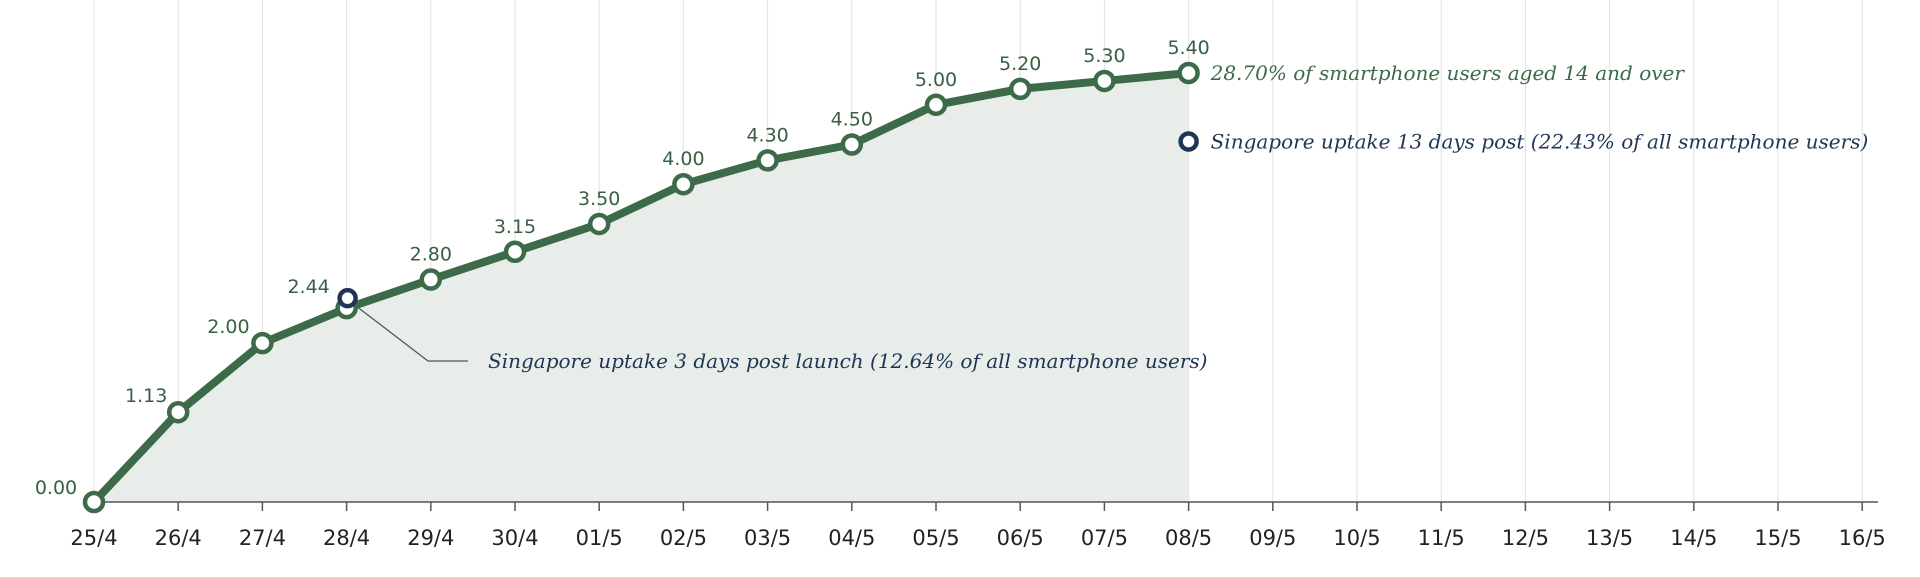 This screenshot has width=1920, height=577. I want to click on data-label-12: 5.30, so click(1104, 56).